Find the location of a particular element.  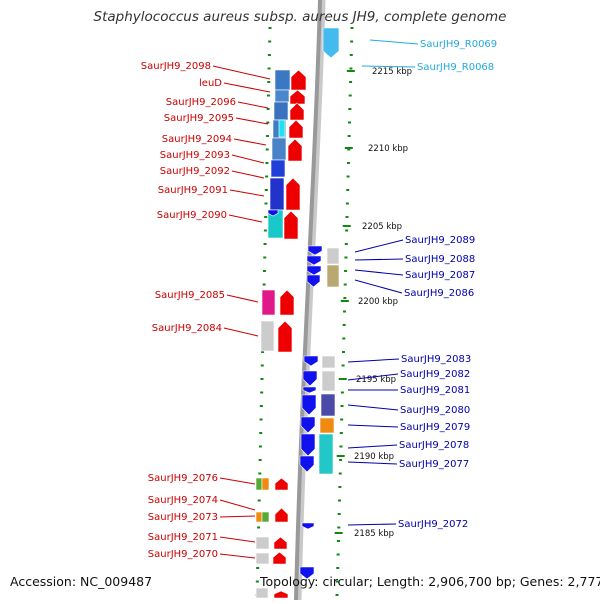

scale-label: 2205 kbp is located at coordinates (382, 227).